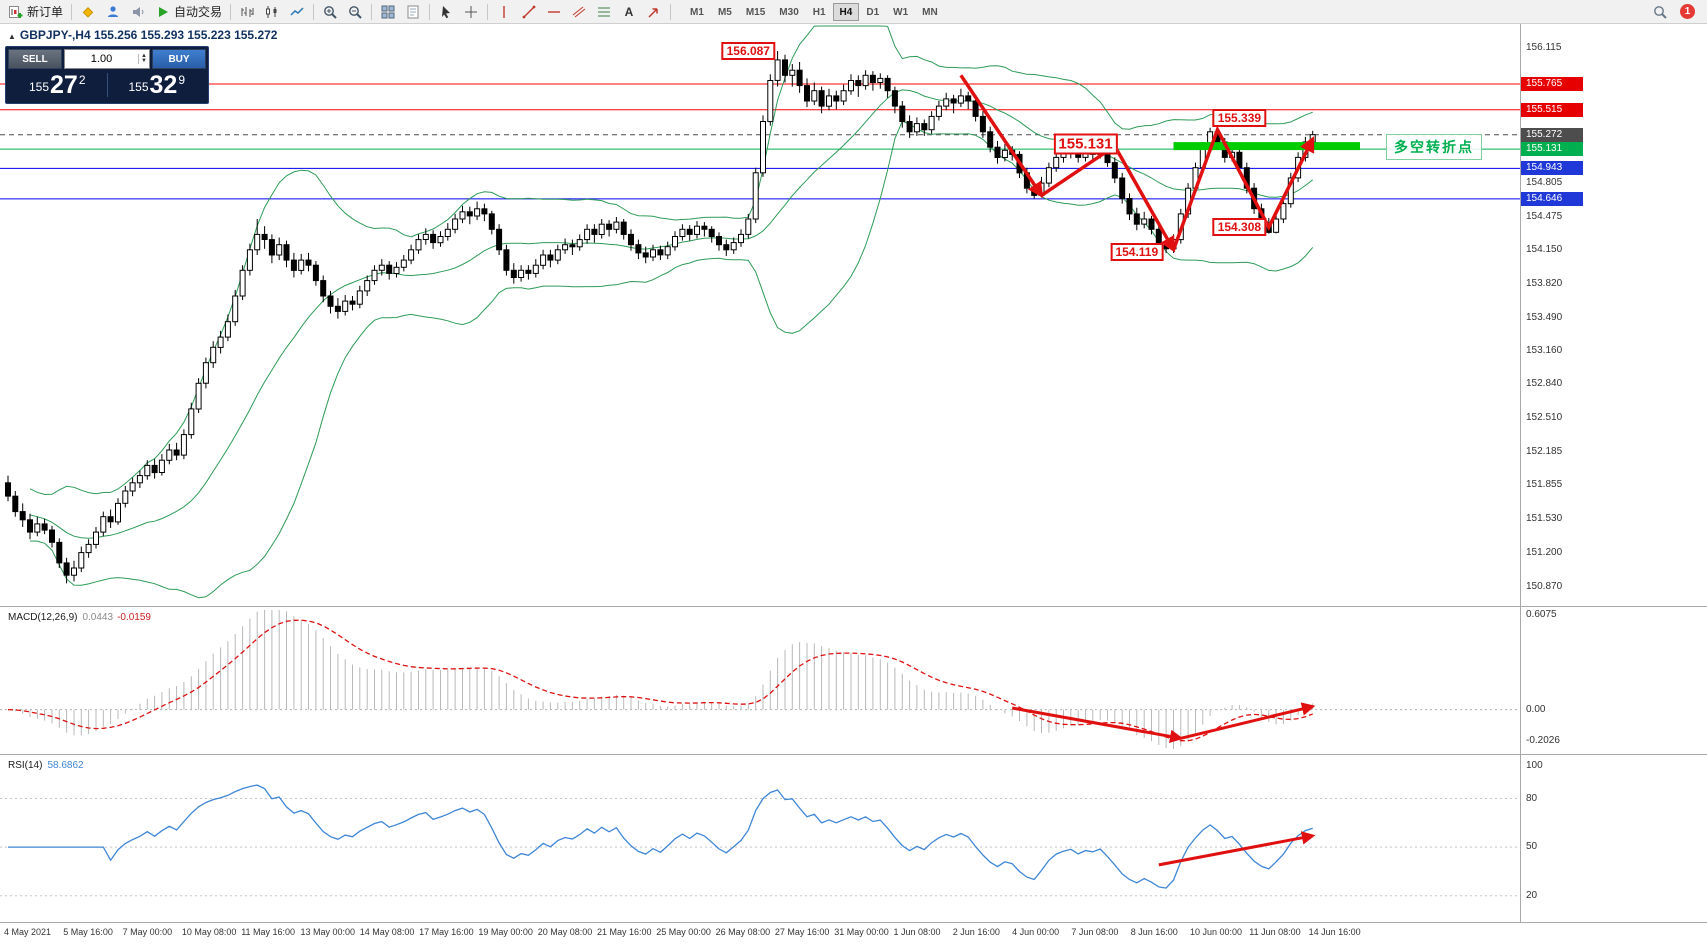 The width and height of the screenshot is (1707, 948). What do you see at coordinates (755, 12) in the screenshot?
I see `timeframe-m15: M15` at bounding box center [755, 12].